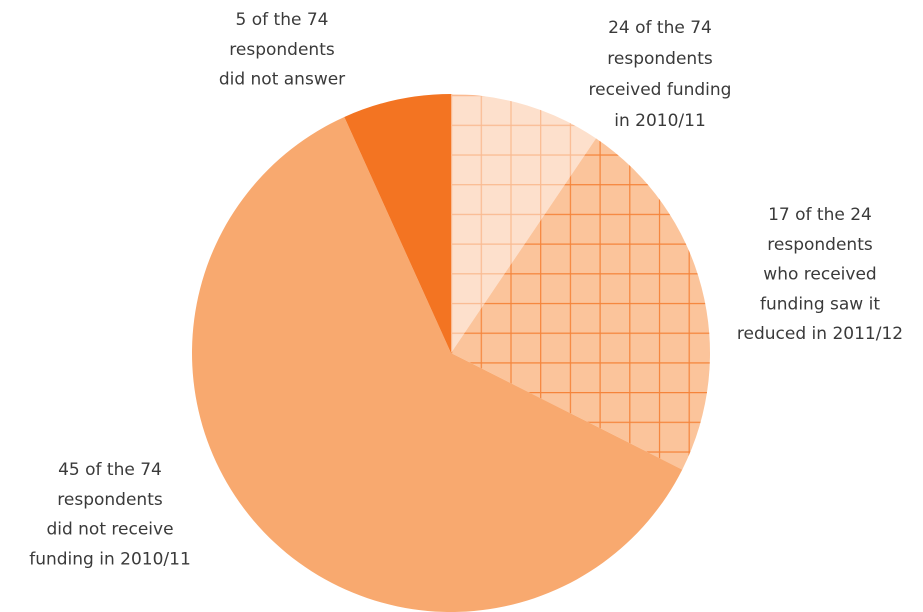 This screenshot has height=612, width=923. What do you see at coordinates (660, 90) in the screenshot?
I see `annotation: received funding` at bounding box center [660, 90].